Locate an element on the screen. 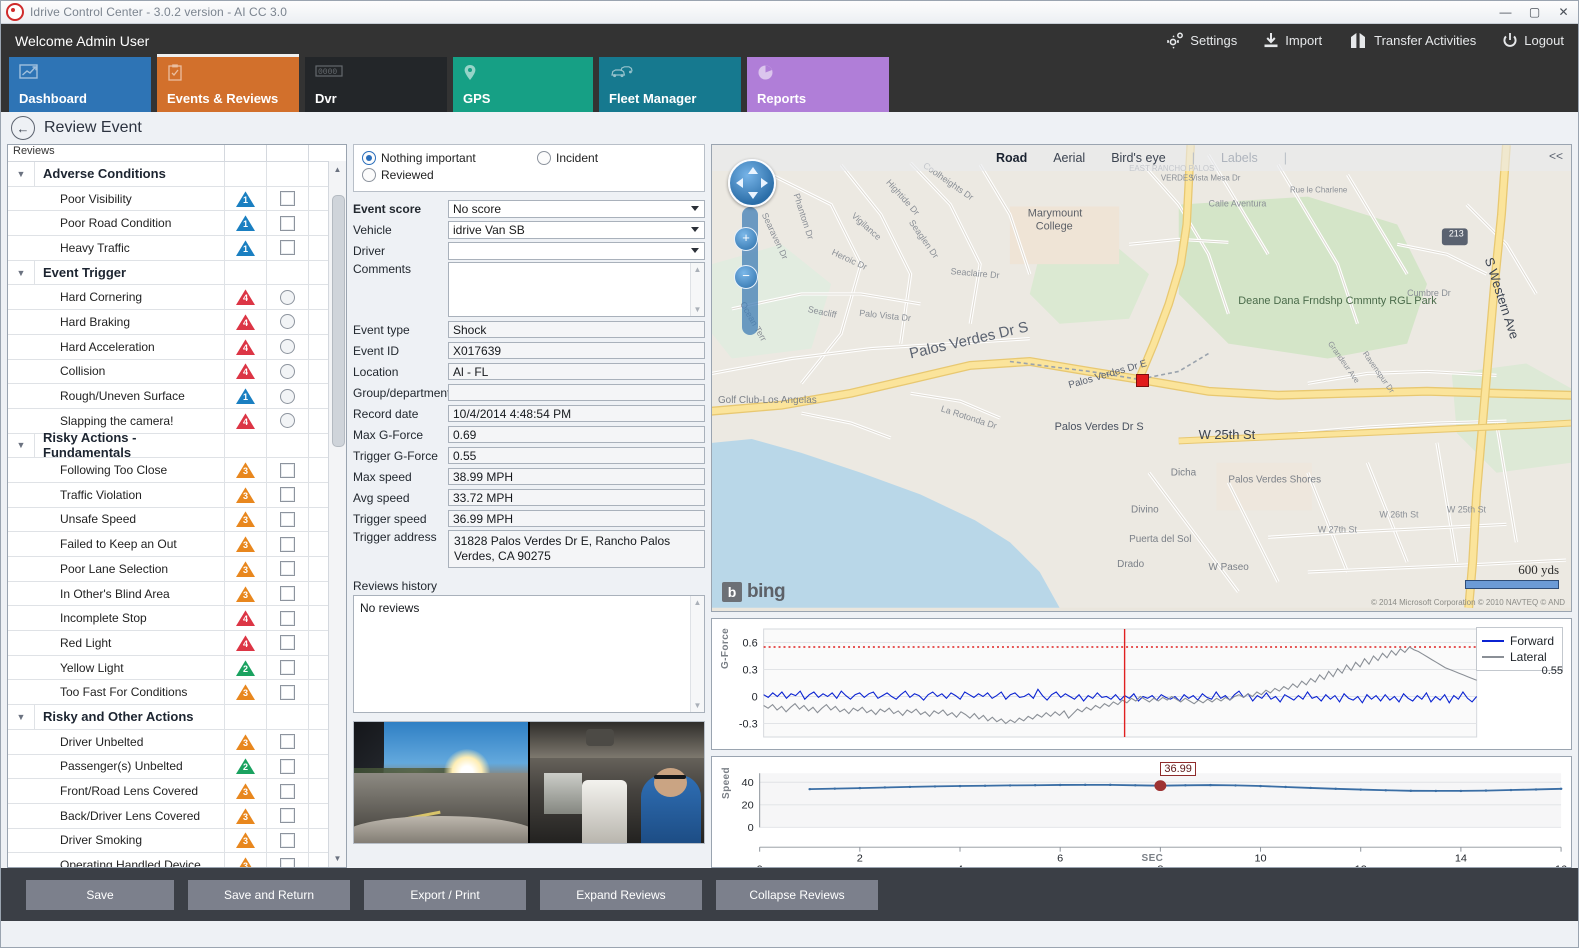 This screenshot has width=1579, height=948. driver-camera-thumbnail is located at coordinates (617, 782).